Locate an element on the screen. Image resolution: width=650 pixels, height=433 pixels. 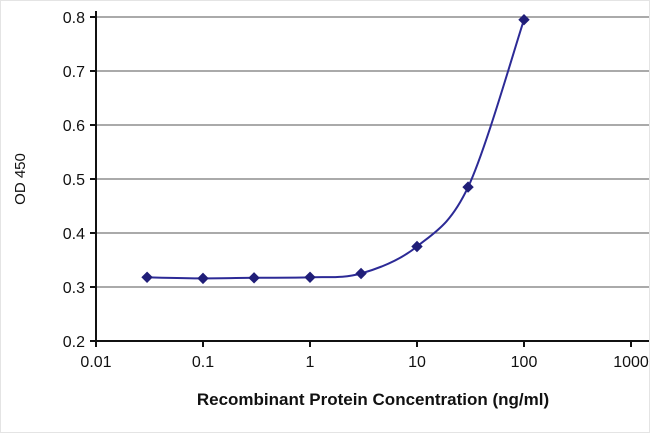
y-tick-label: 0.4 is located at coordinates (74, 234).